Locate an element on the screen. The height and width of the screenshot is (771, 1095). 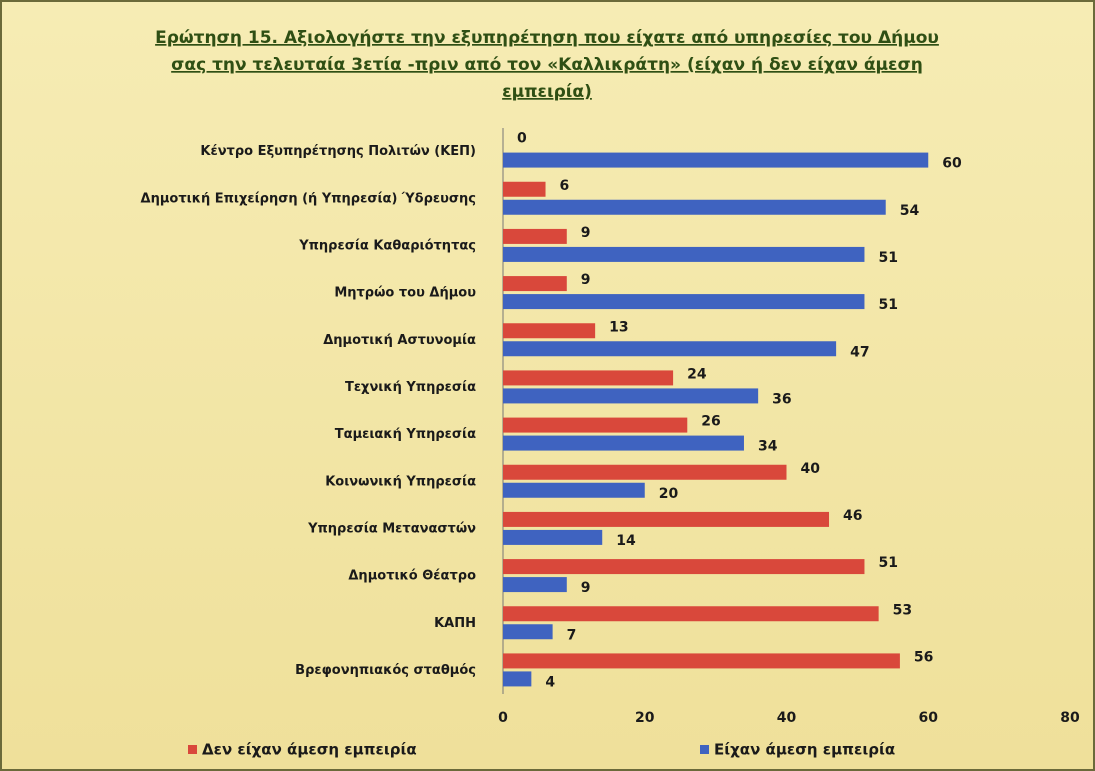
legend-label: Δεν είχαν άμεση εμπειρία is located at coordinates (309, 750).